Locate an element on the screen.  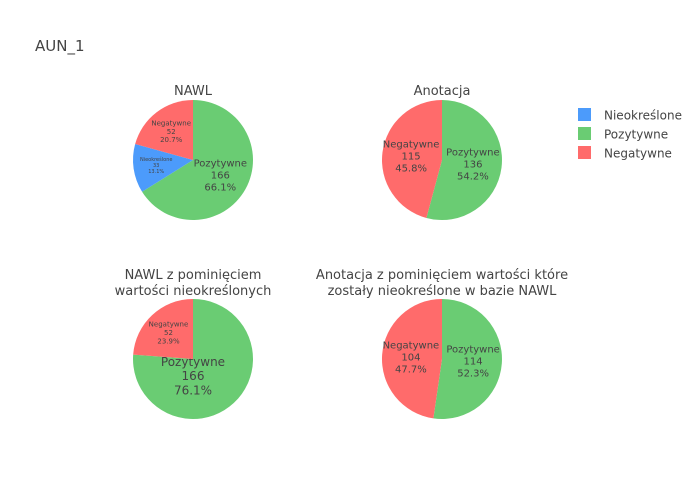
legend-swatch-nieokreślone is located at coordinates (584, 114).